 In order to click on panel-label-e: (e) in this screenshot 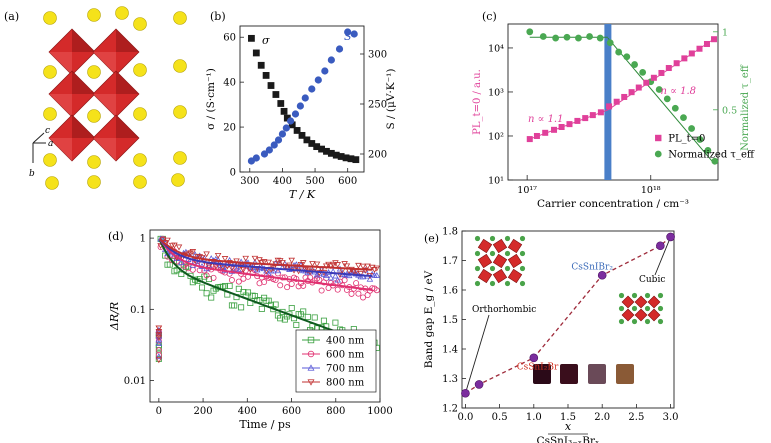, I will do `click(431, 238)`.